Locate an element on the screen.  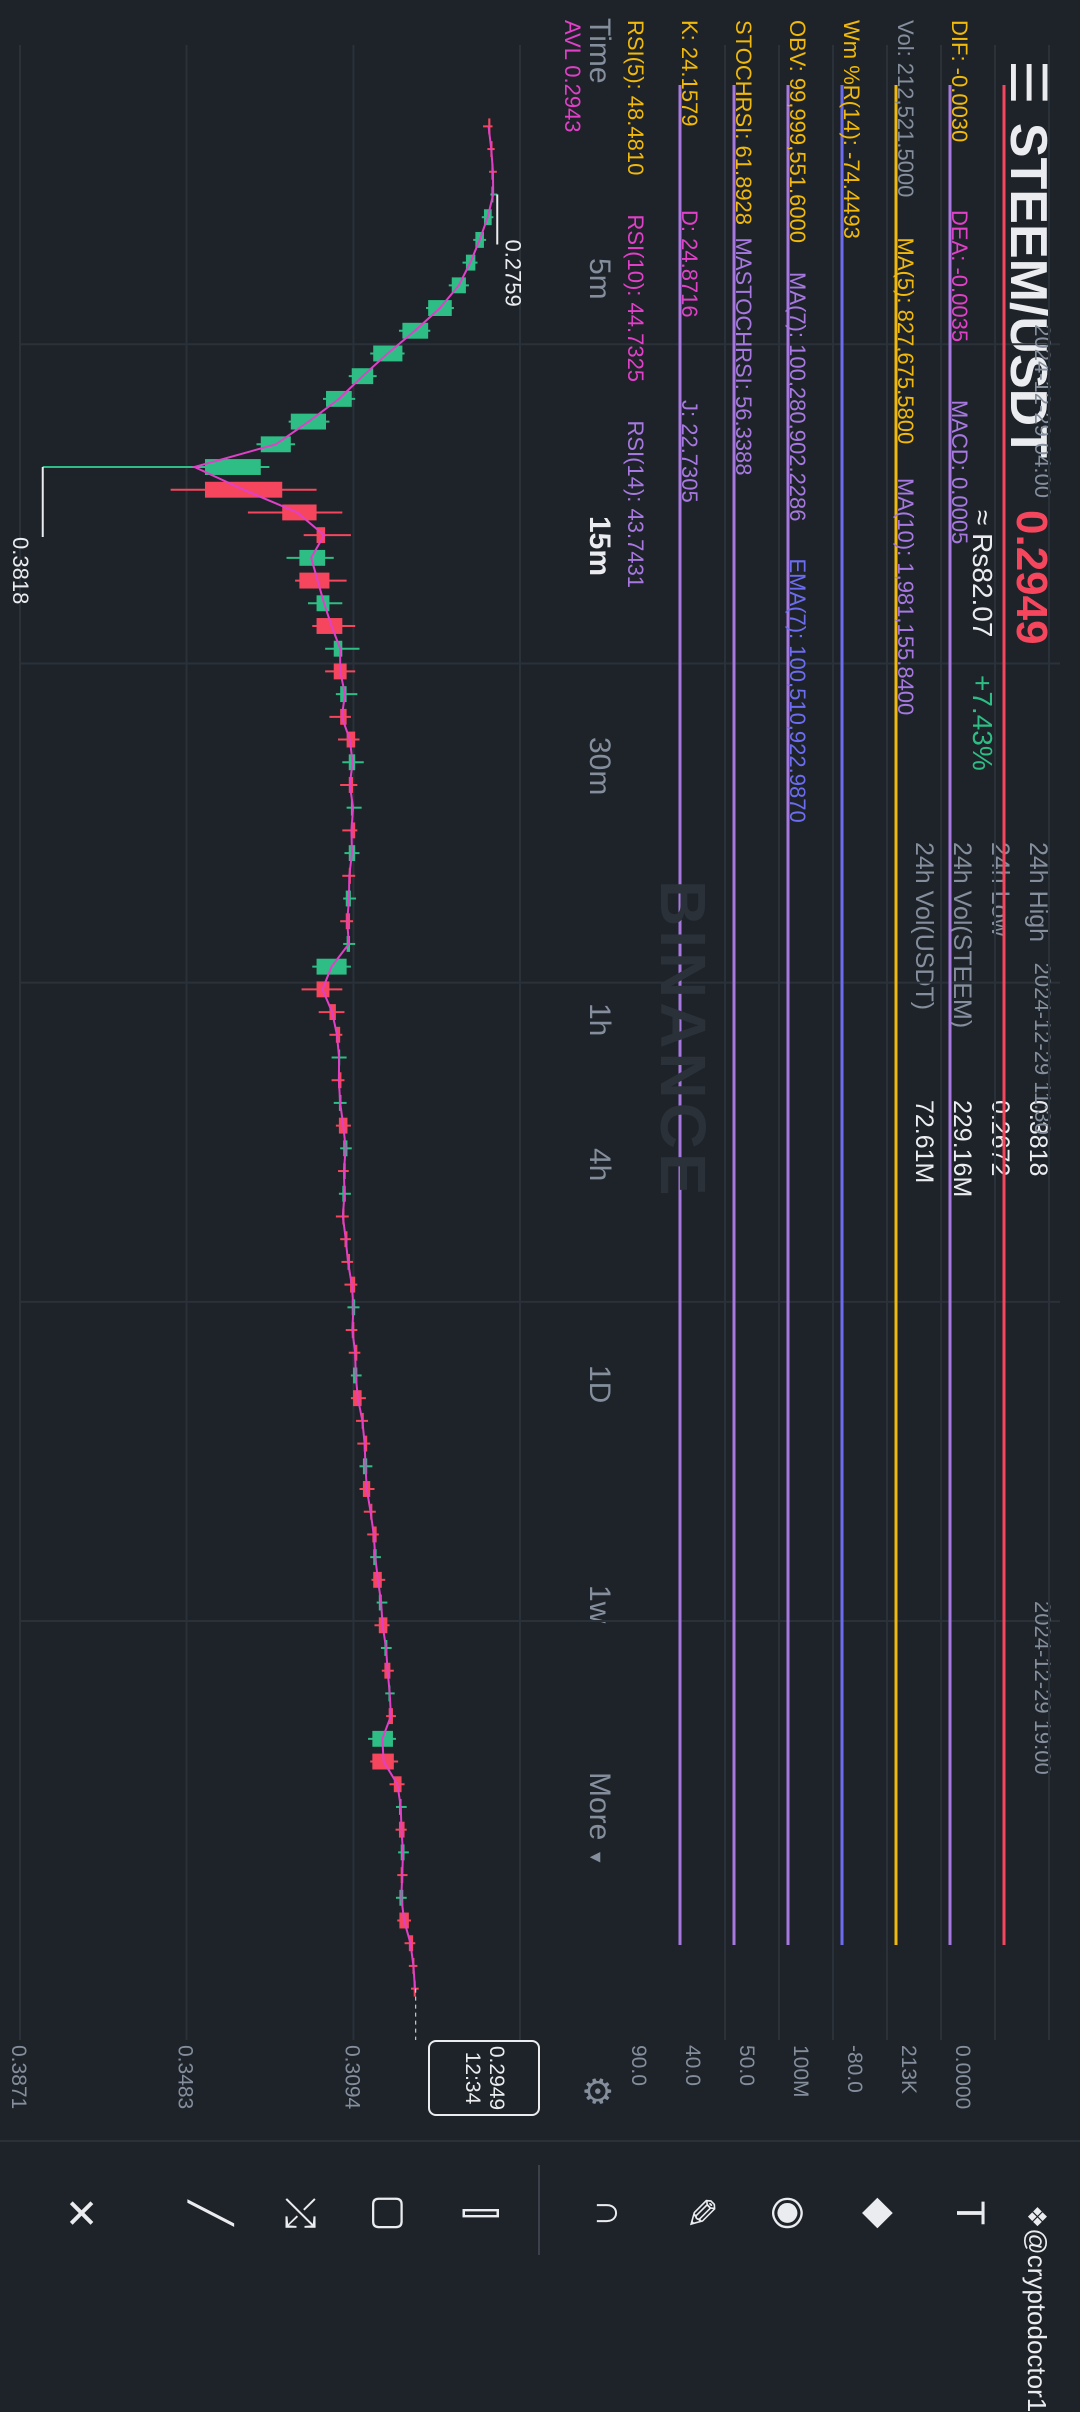
binance-logo-icon: ❖ is located at coordinates (1037, 2217).